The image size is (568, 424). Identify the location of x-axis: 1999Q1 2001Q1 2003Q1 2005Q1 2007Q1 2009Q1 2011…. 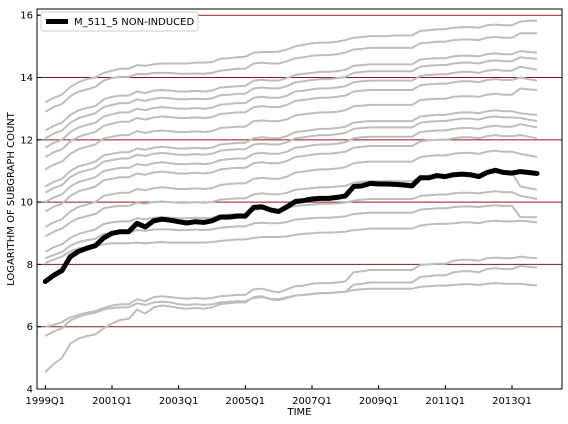
(278, 396).